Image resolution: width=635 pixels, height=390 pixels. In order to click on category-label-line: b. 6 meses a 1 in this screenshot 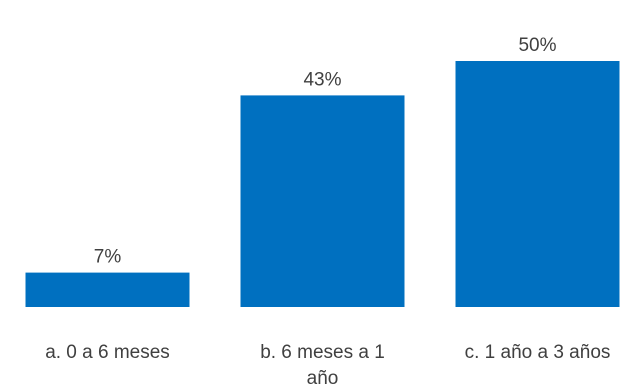, I will do `click(322, 352)`.